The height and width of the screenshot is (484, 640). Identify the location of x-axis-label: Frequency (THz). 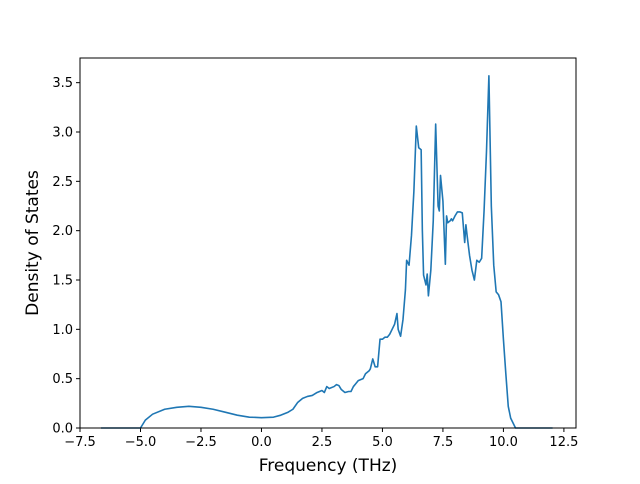
(328, 466).